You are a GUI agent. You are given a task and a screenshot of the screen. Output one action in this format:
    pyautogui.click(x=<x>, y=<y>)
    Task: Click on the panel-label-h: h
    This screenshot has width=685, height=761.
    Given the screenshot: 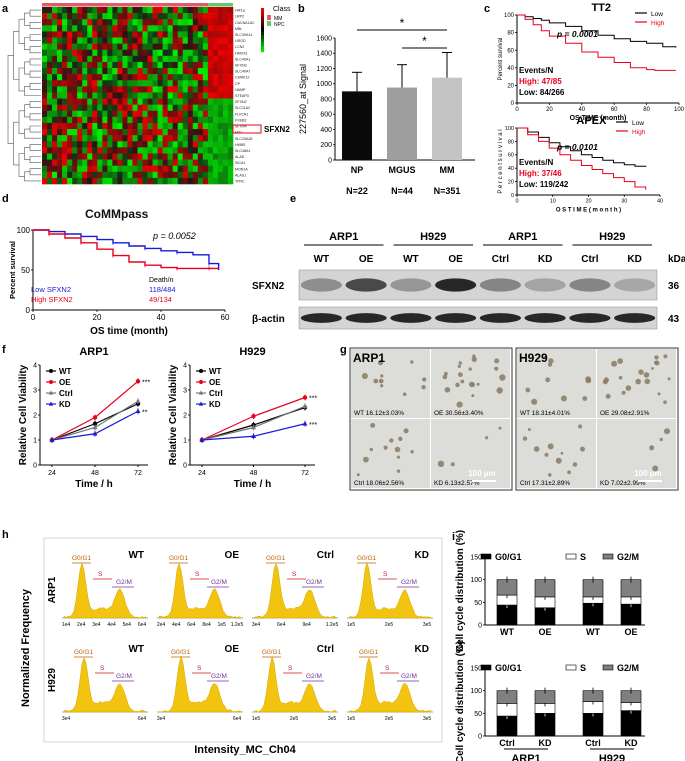 What is the action you would take?
    pyautogui.click(x=5, y=535)
    